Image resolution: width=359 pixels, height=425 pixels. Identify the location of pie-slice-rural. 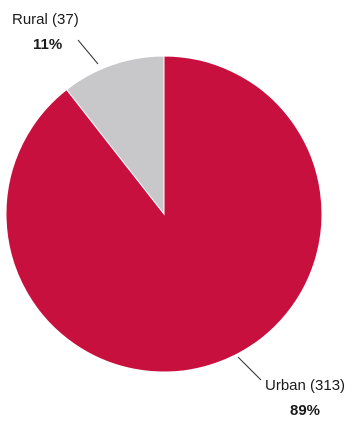
(115, 135).